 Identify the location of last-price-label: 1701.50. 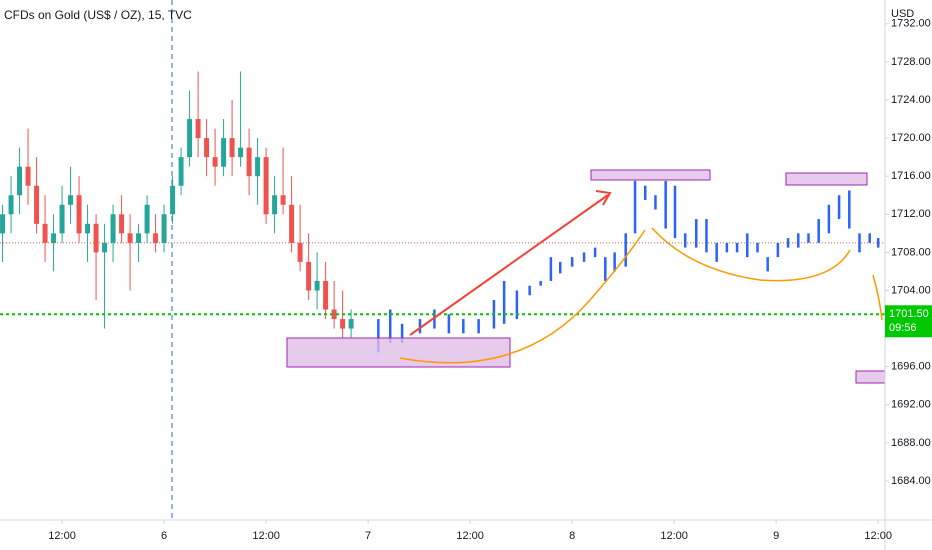
(909, 314).